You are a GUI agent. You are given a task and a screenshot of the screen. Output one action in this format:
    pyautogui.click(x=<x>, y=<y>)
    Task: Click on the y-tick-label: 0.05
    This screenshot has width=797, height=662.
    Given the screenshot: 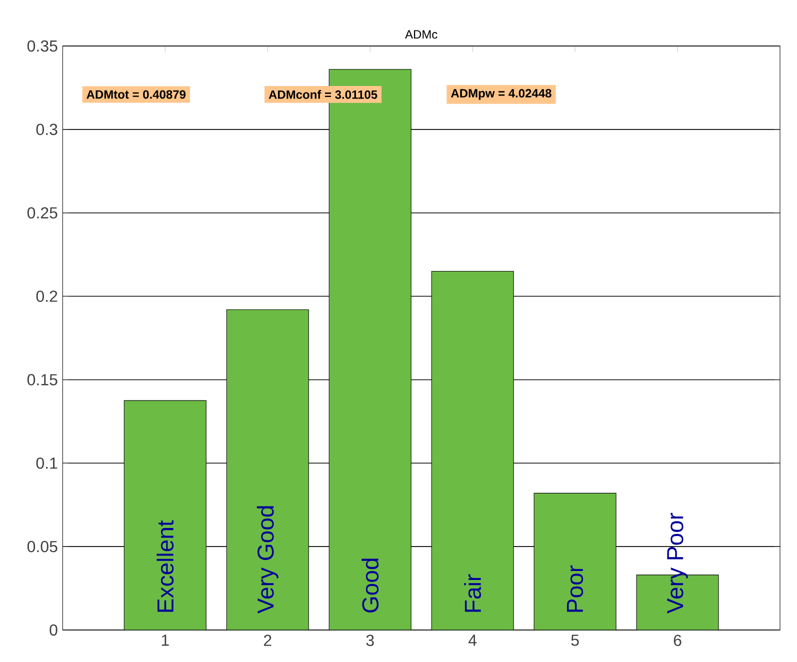 What is the action you would take?
    pyautogui.click(x=42, y=546)
    